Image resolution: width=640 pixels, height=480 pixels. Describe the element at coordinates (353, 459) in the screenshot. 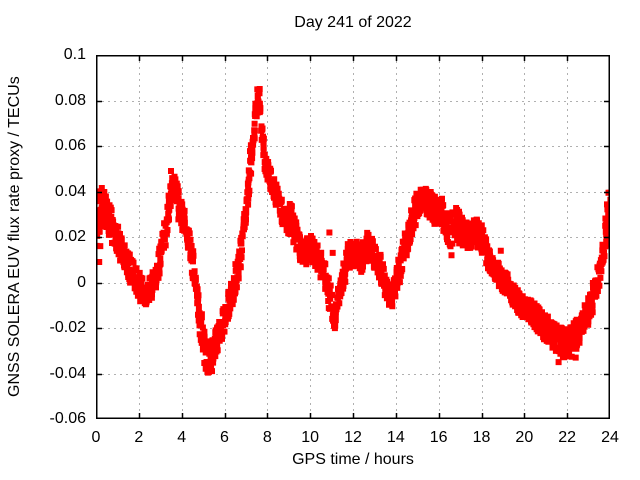

I see `x-axis-label: GPS time / hours` at that location.